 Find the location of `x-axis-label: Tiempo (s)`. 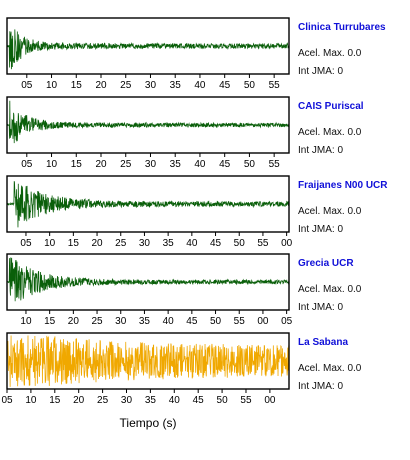

x-axis-label: Tiempo (s) is located at coordinates (148, 423).